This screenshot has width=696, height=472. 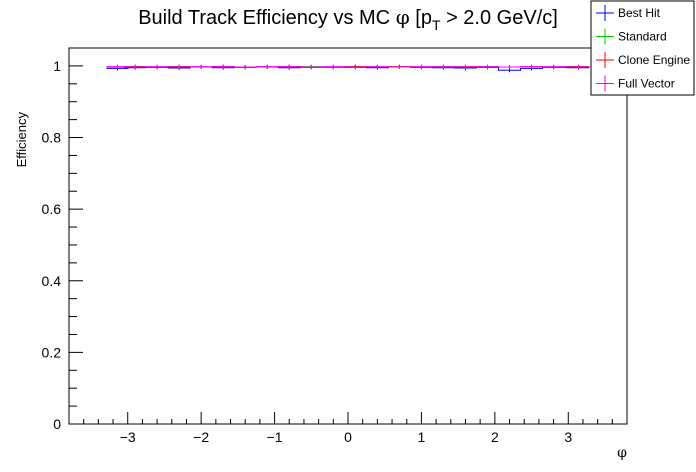 What do you see at coordinates (62, 239) in the screenshot?
I see `y-axis: 0 0.2 0.4 0.6 0.8 1` at bounding box center [62, 239].